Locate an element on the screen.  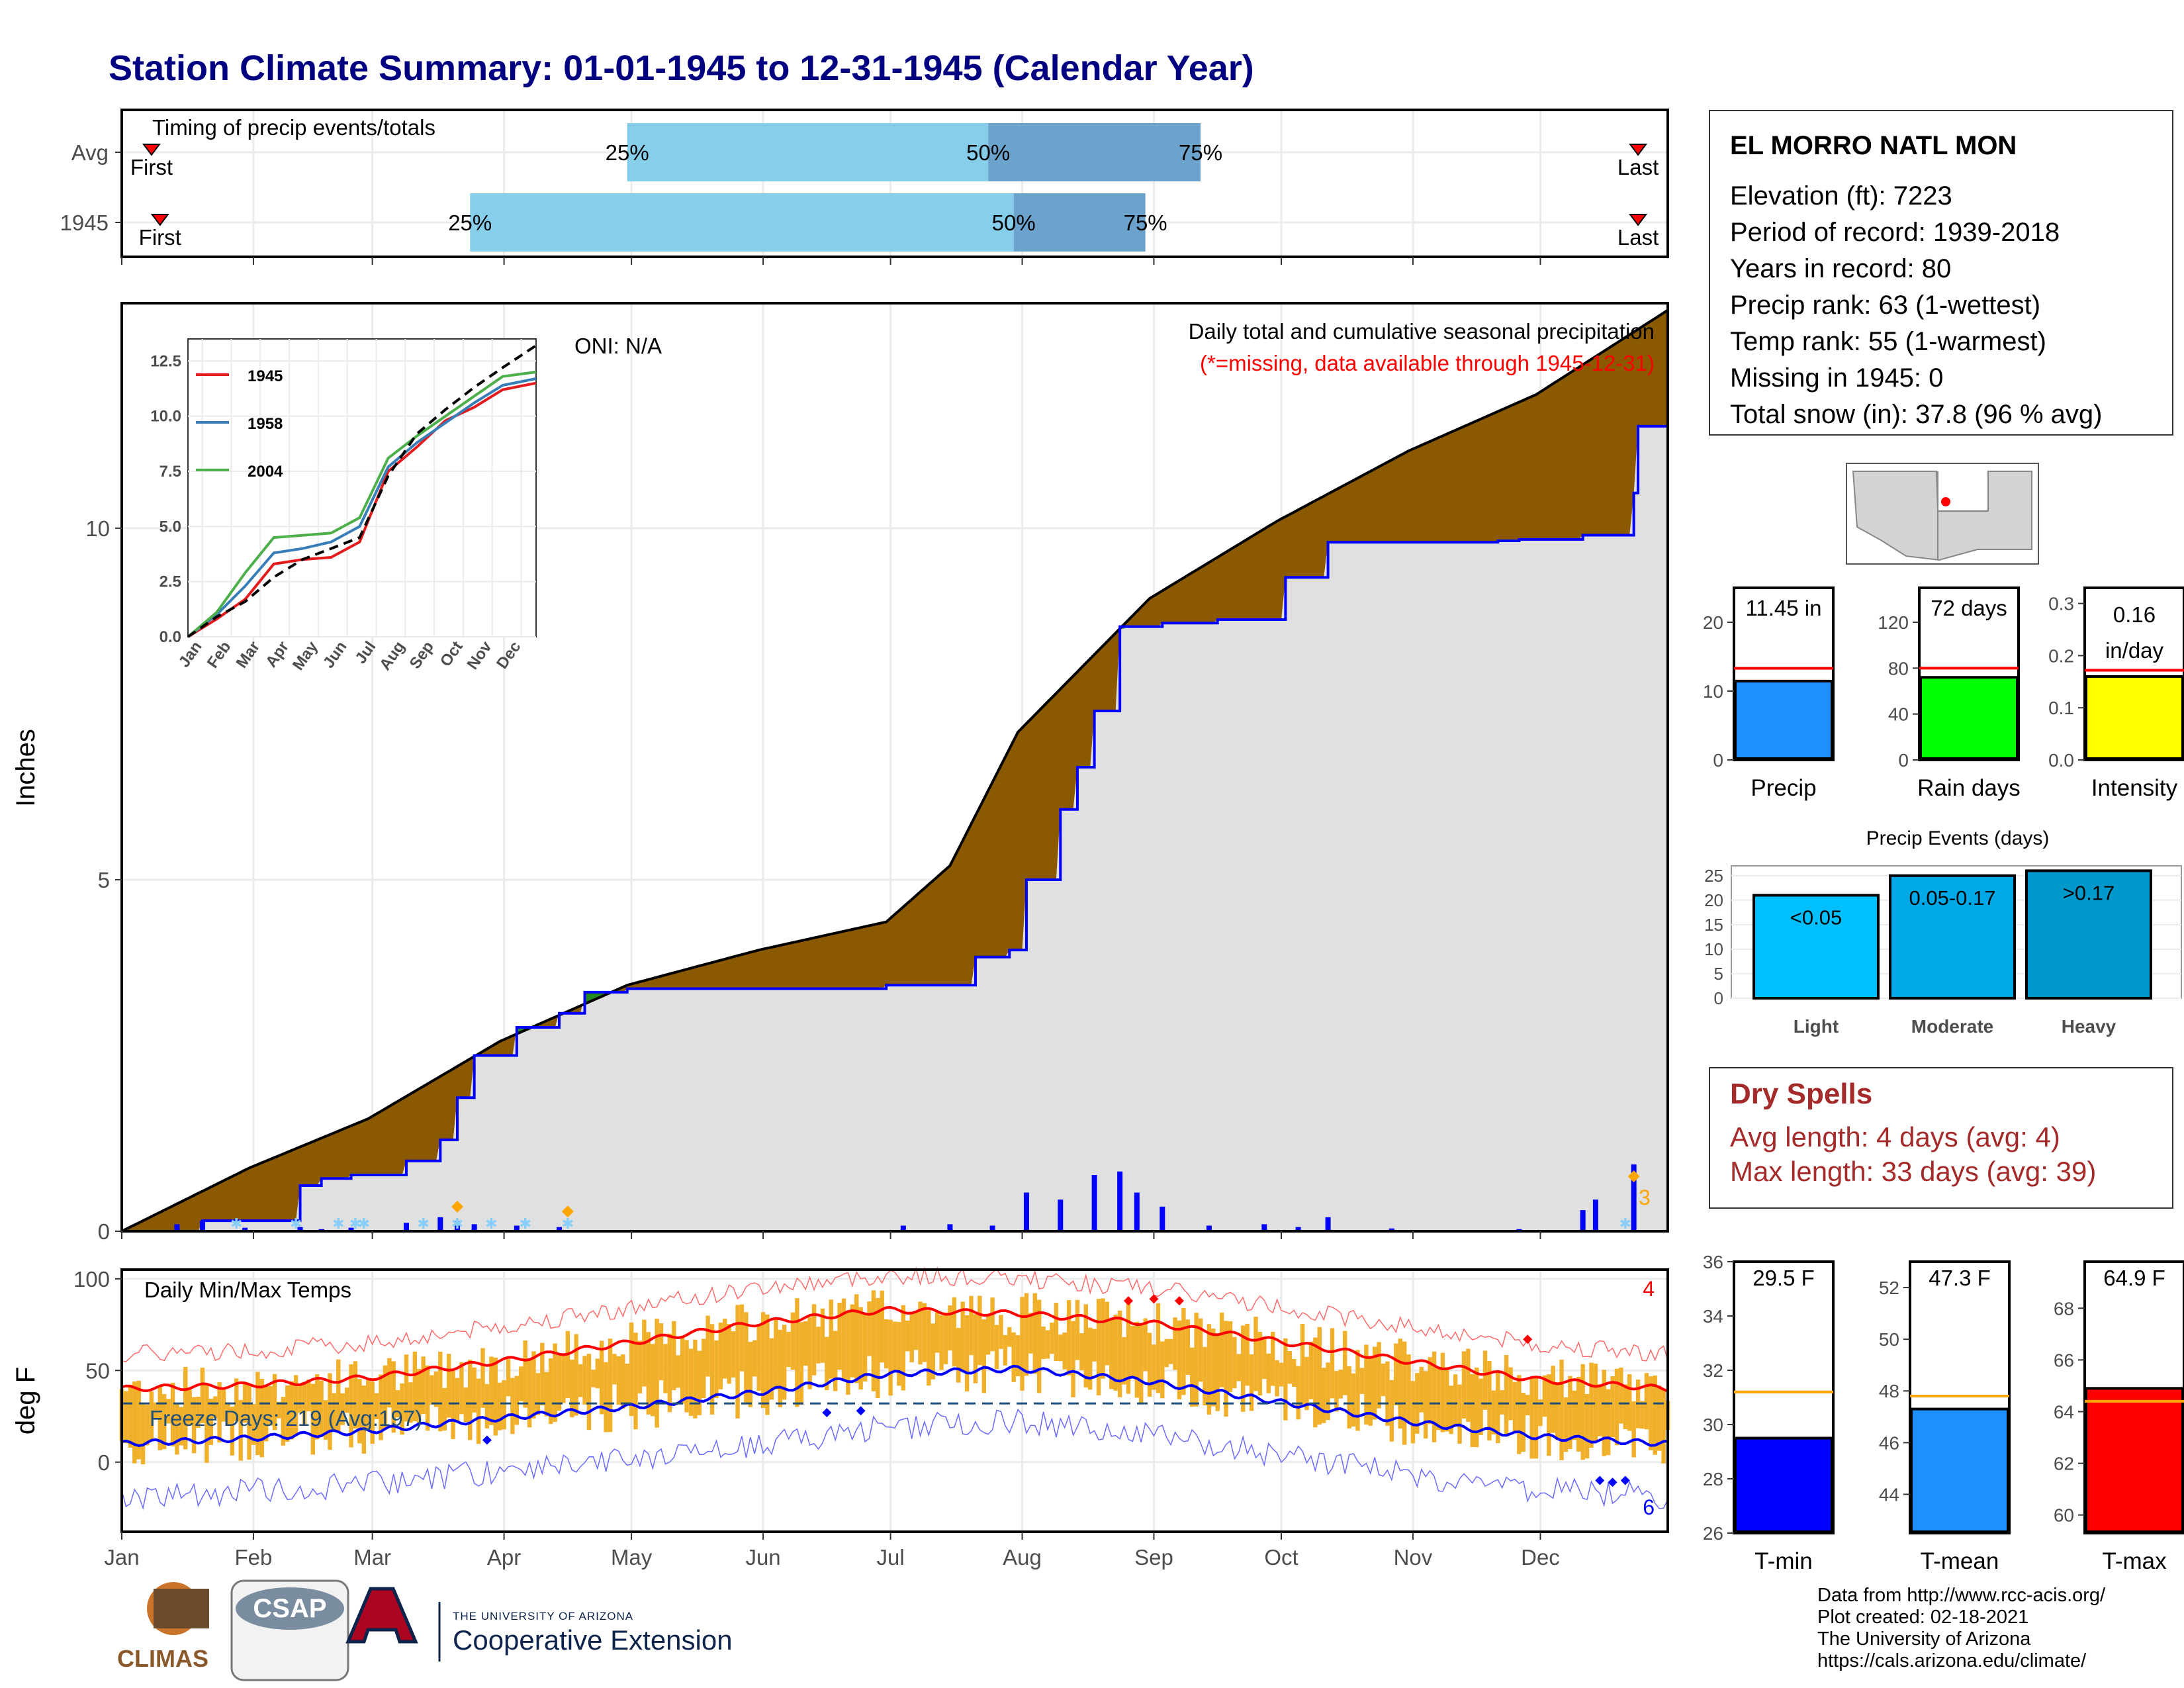
temp-bar-name: T-min is located at coordinates (1783, 1561).